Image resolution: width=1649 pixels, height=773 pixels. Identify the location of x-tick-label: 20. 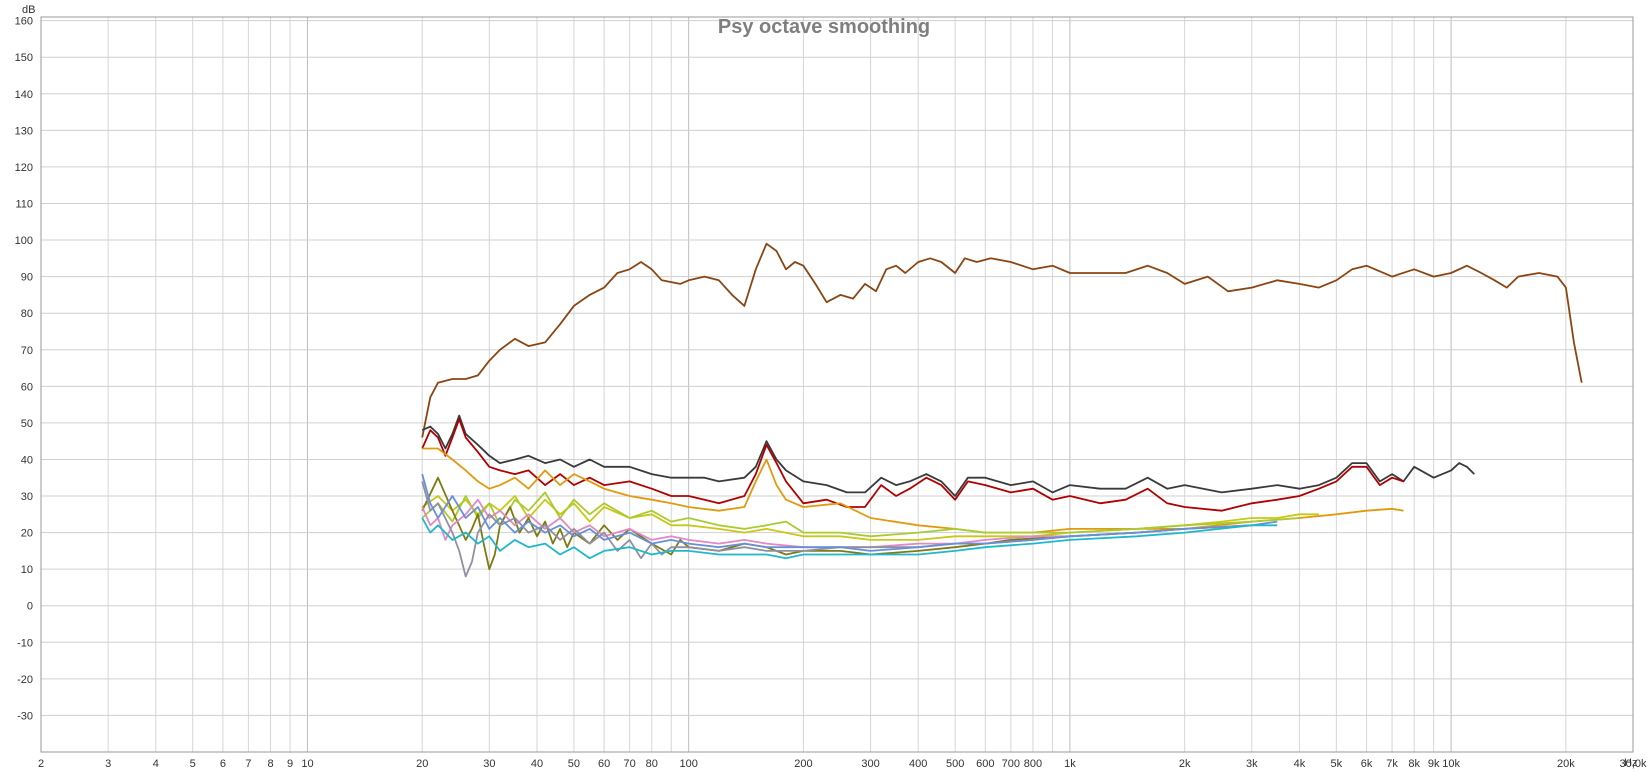
(422, 764).